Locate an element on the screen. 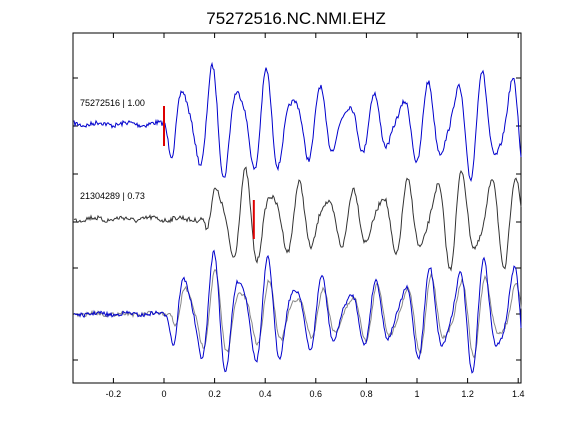  x-tick-label: 0.4 is located at coordinates (265, 394).